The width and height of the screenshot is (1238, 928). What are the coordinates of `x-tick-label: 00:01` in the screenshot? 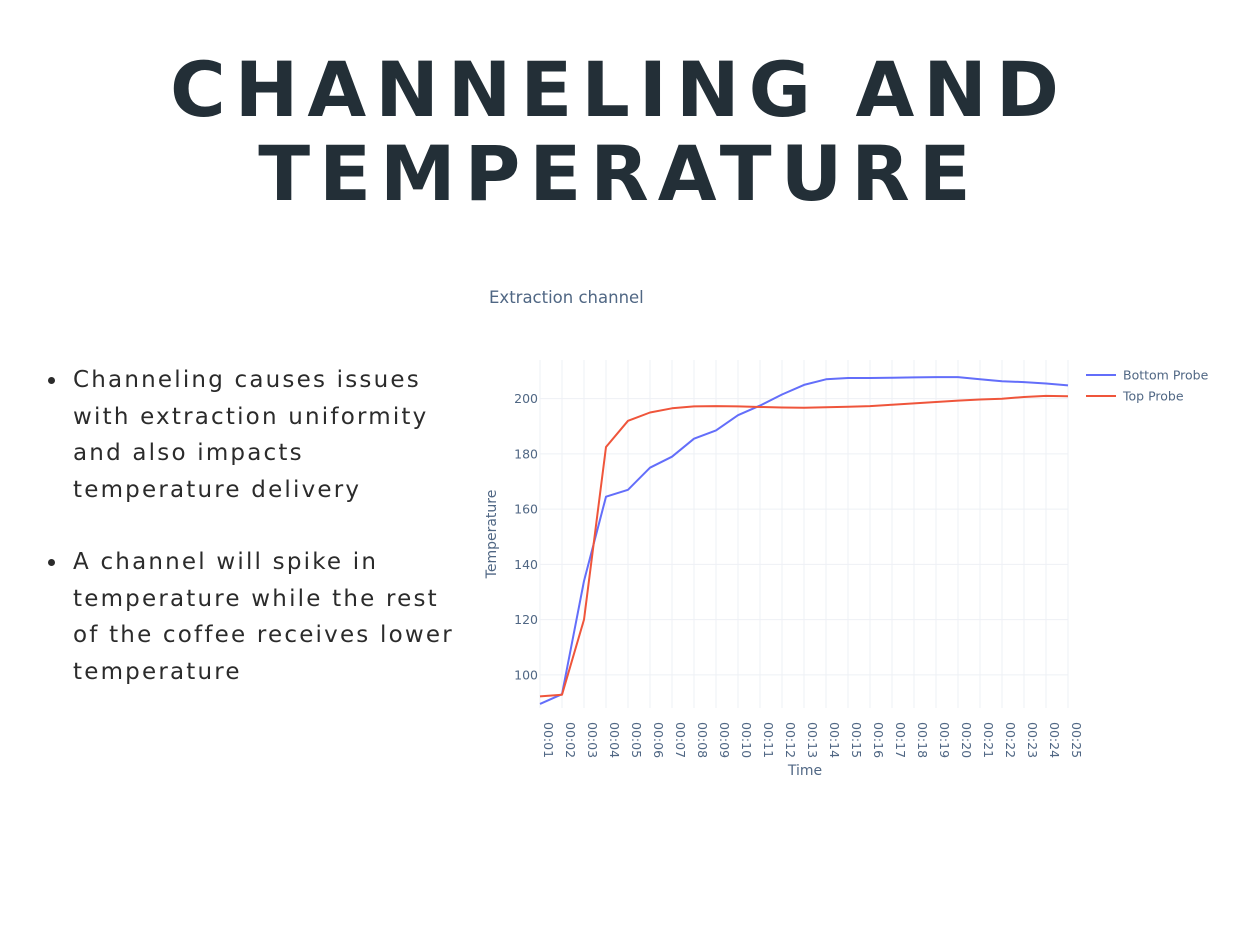 It's located at (548, 740).